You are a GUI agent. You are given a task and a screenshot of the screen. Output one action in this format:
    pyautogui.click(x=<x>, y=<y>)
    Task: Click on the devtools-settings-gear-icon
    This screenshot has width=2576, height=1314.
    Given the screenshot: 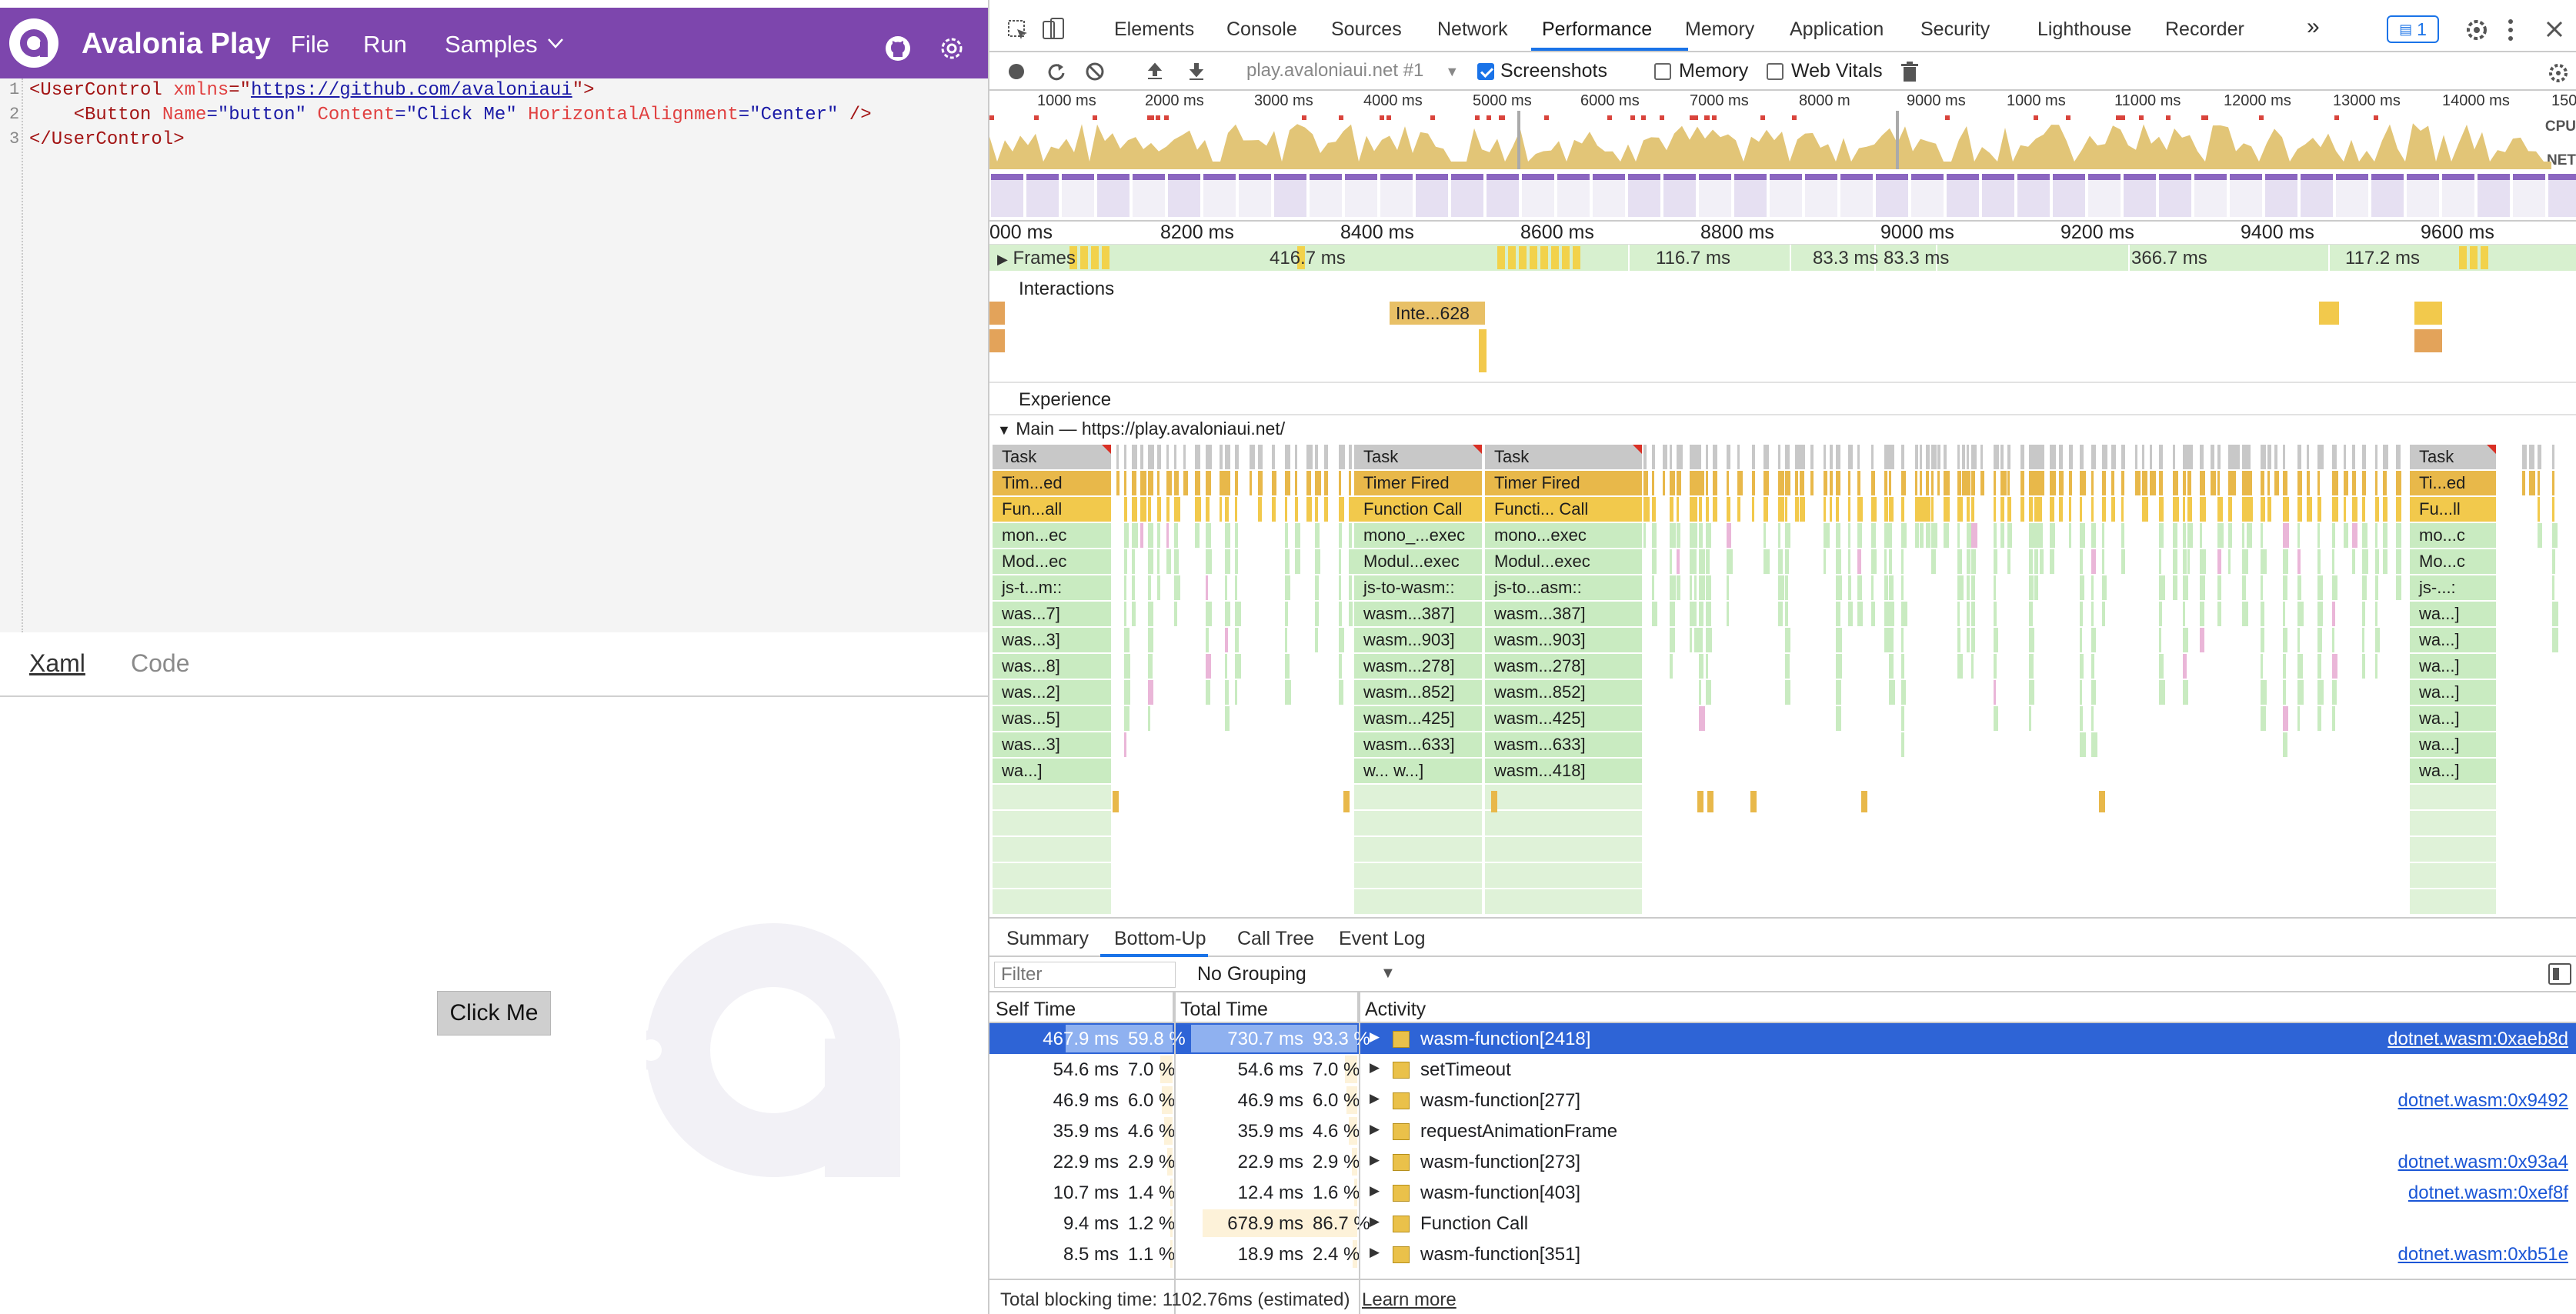 What is the action you would take?
    pyautogui.click(x=2477, y=30)
    